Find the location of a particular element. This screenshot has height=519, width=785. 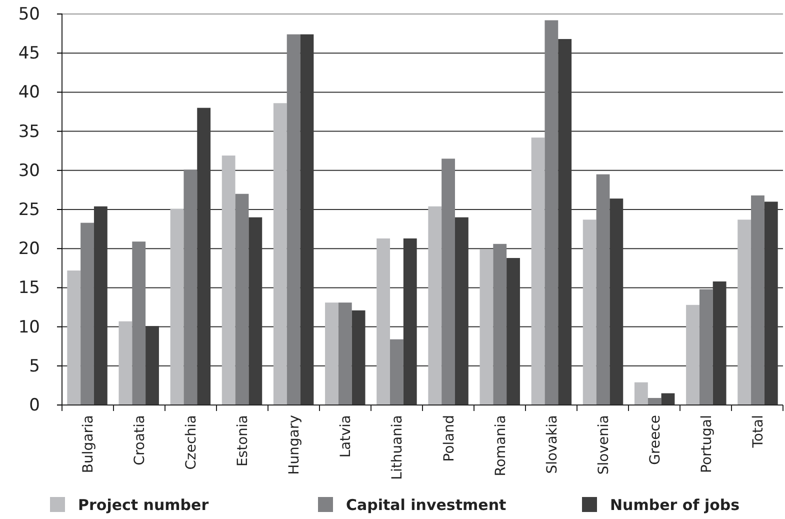

x-tick-label: Slovakia is located at coordinates (552, 444).